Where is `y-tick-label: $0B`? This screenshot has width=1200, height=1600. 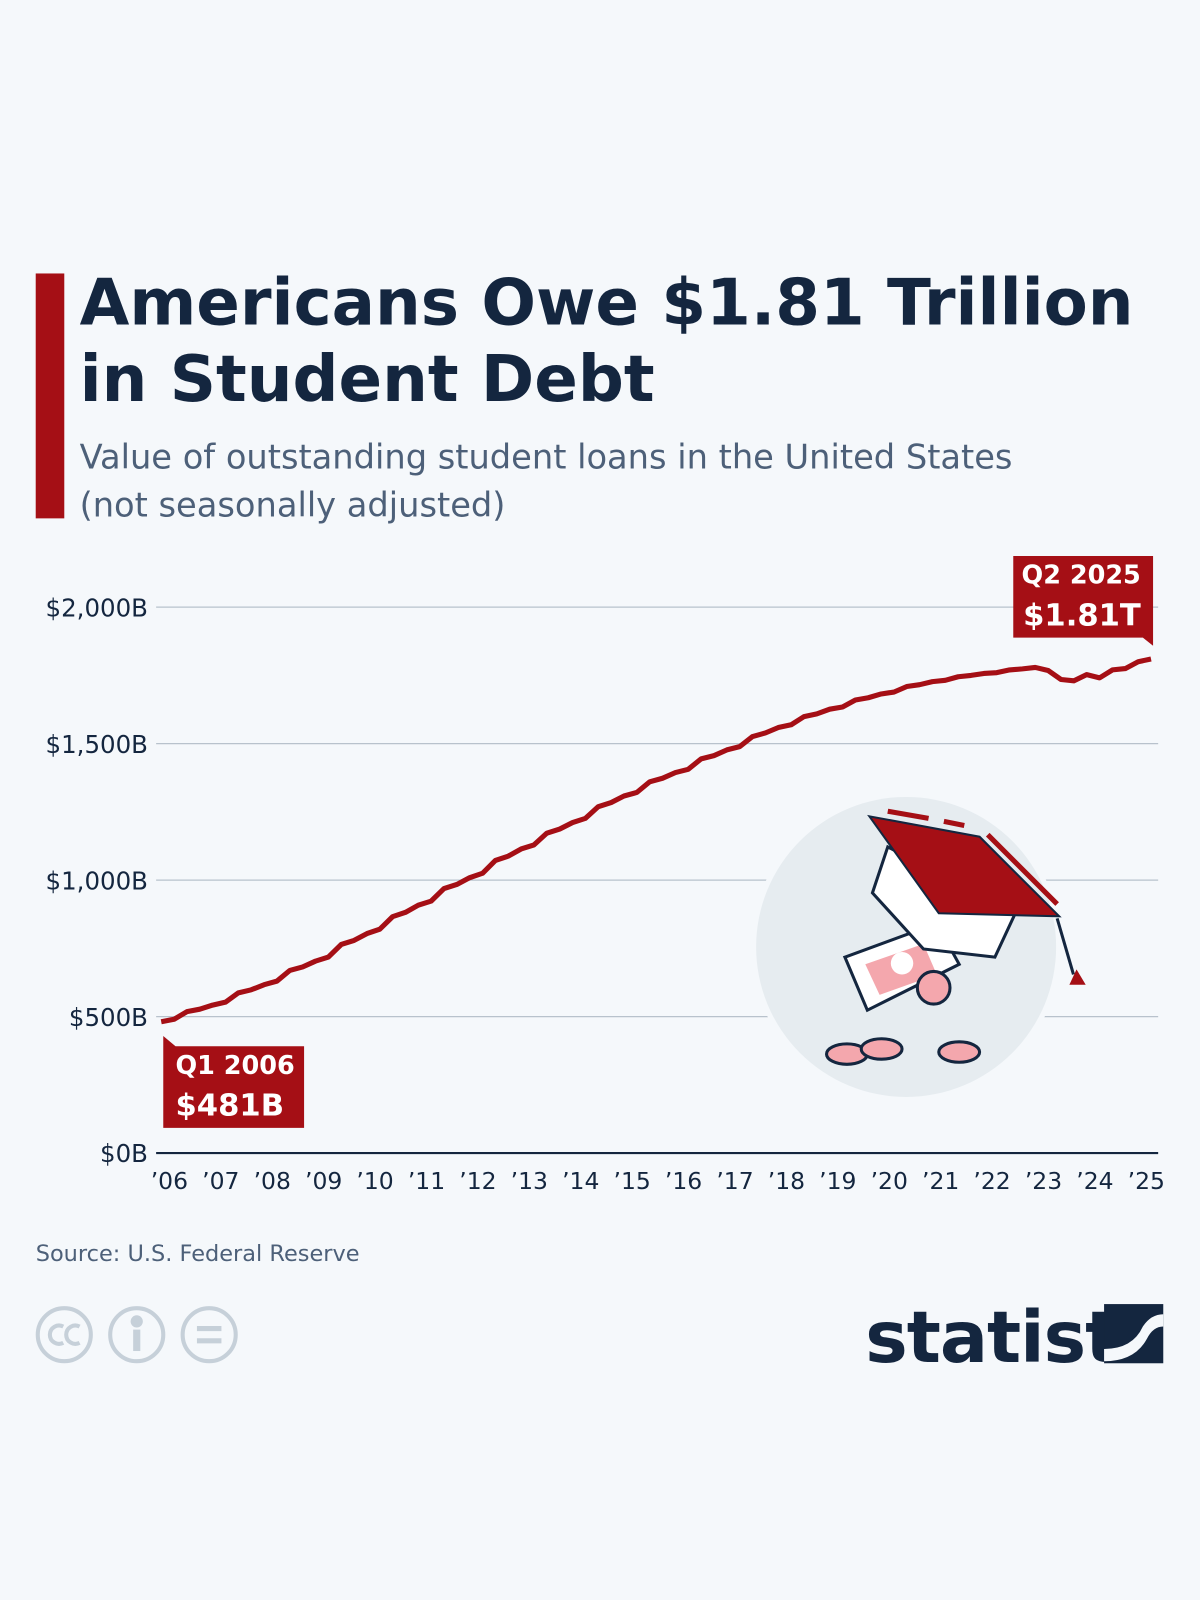
y-tick-label: $0B is located at coordinates (124, 1153).